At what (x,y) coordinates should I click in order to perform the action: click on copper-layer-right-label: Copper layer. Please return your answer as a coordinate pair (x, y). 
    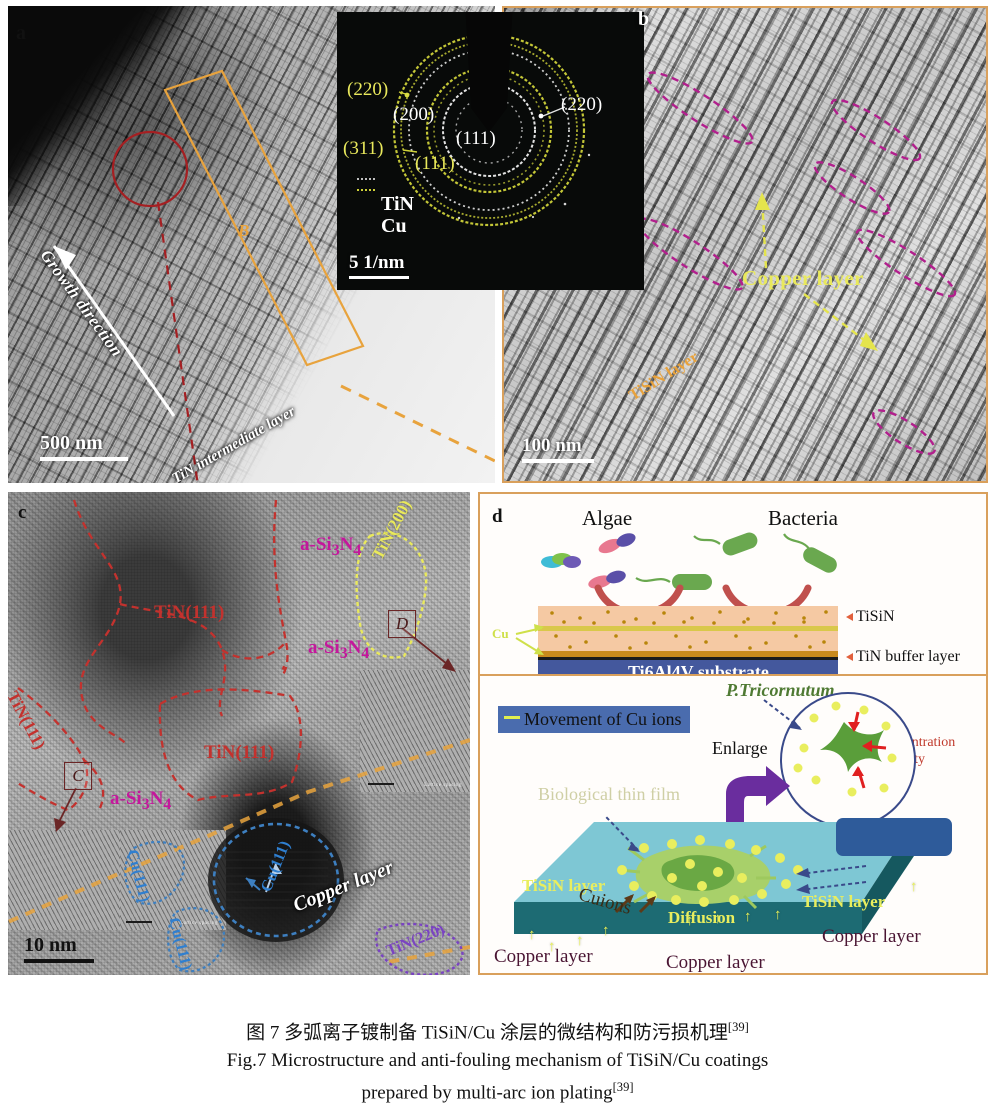
    Looking at the image, I should click on (871, 936).